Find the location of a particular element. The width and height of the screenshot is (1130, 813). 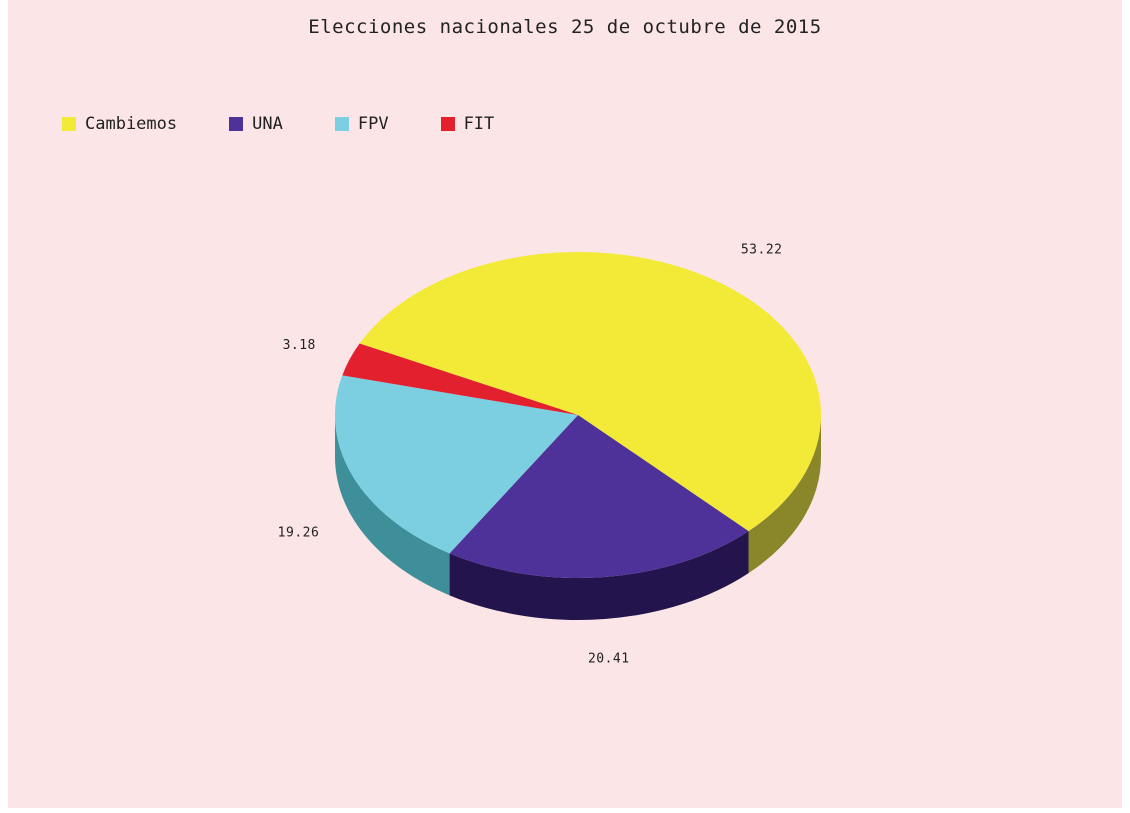

chart-legend: Cambiemos UNA FPV FIT is located at coordinates (304, 124).